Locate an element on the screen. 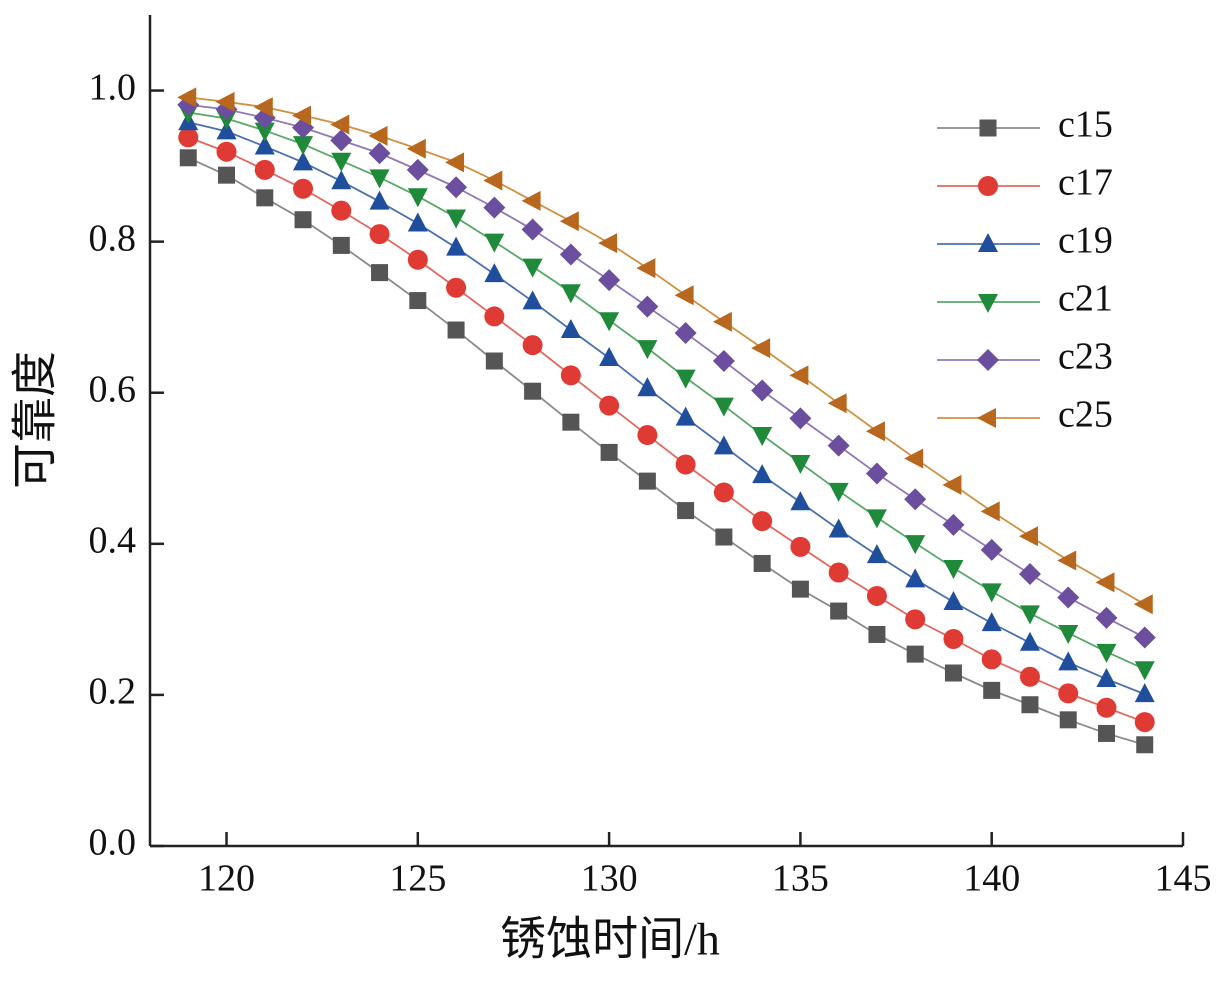 The height and width of the screenshot is (987, 1221). x-tick-label: 140 is located at coordinates (991, 879).